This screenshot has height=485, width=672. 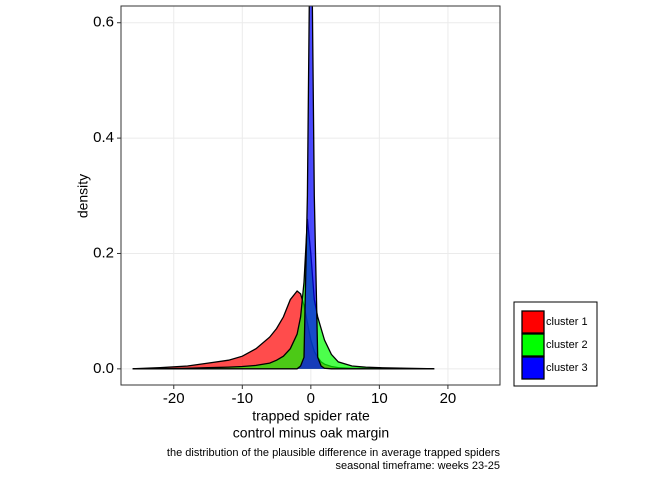 I want to click on y-tick-label: 0.2, so click(x=103, y=252).